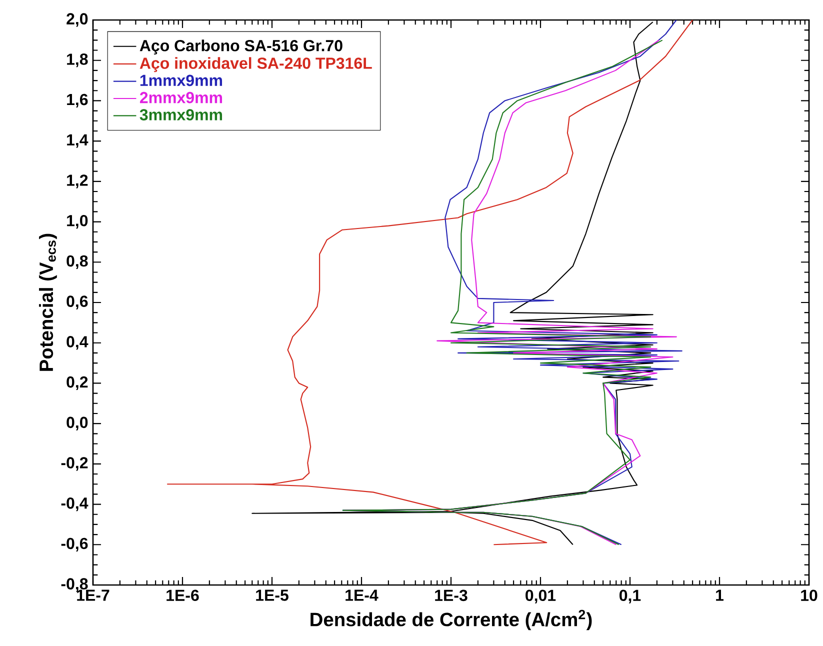 This screenshot has height=646, width=823. What do you see at coordinates (77, 262) in the screenshot?
I see `y-tick-label: 0,8` at bounding box center [77, 262].